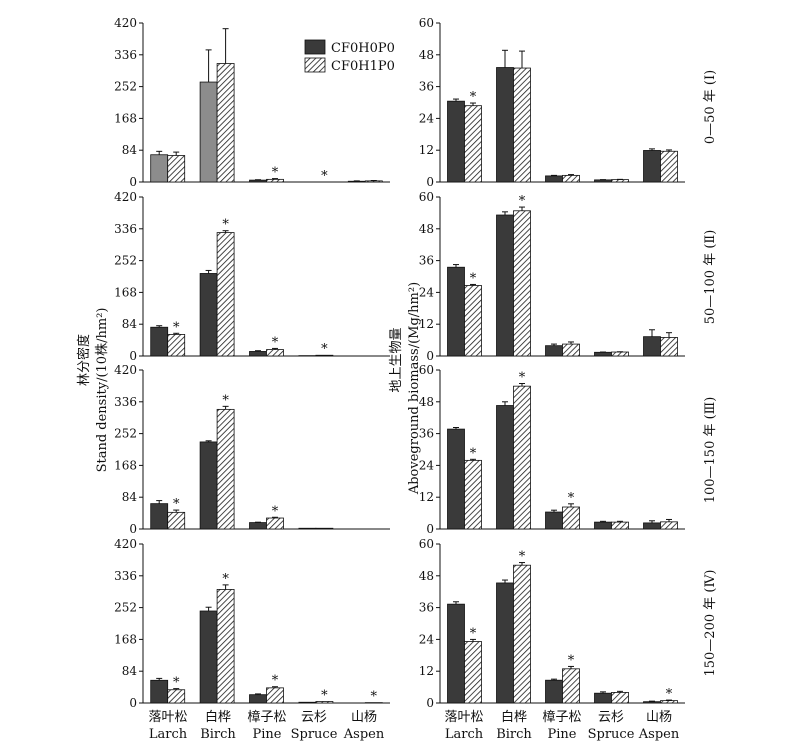  What do you see at coordinates (426, 229) in the screenshot?
I see `biomass-ytick-label-2-4: 48` at bounding box center [426, 229].